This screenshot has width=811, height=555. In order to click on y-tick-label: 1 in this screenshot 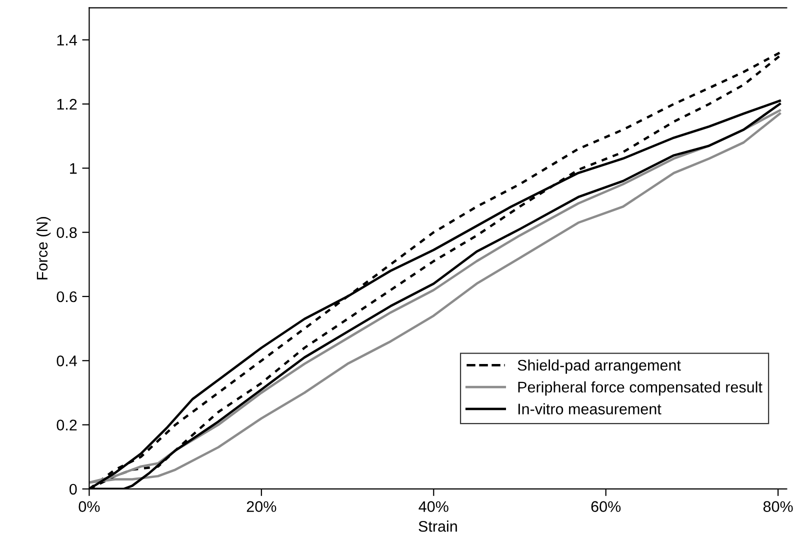, I will do `click(73, 168)`.